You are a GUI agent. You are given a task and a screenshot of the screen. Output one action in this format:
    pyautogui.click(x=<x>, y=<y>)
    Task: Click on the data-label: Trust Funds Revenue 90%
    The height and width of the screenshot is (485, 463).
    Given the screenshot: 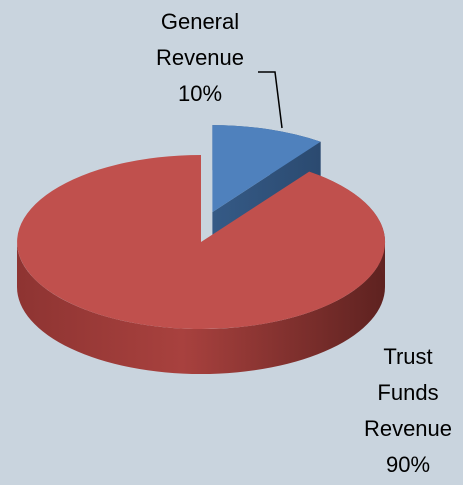 What is the action you would take?
    pyautogui.click(x=408, y=411)
    